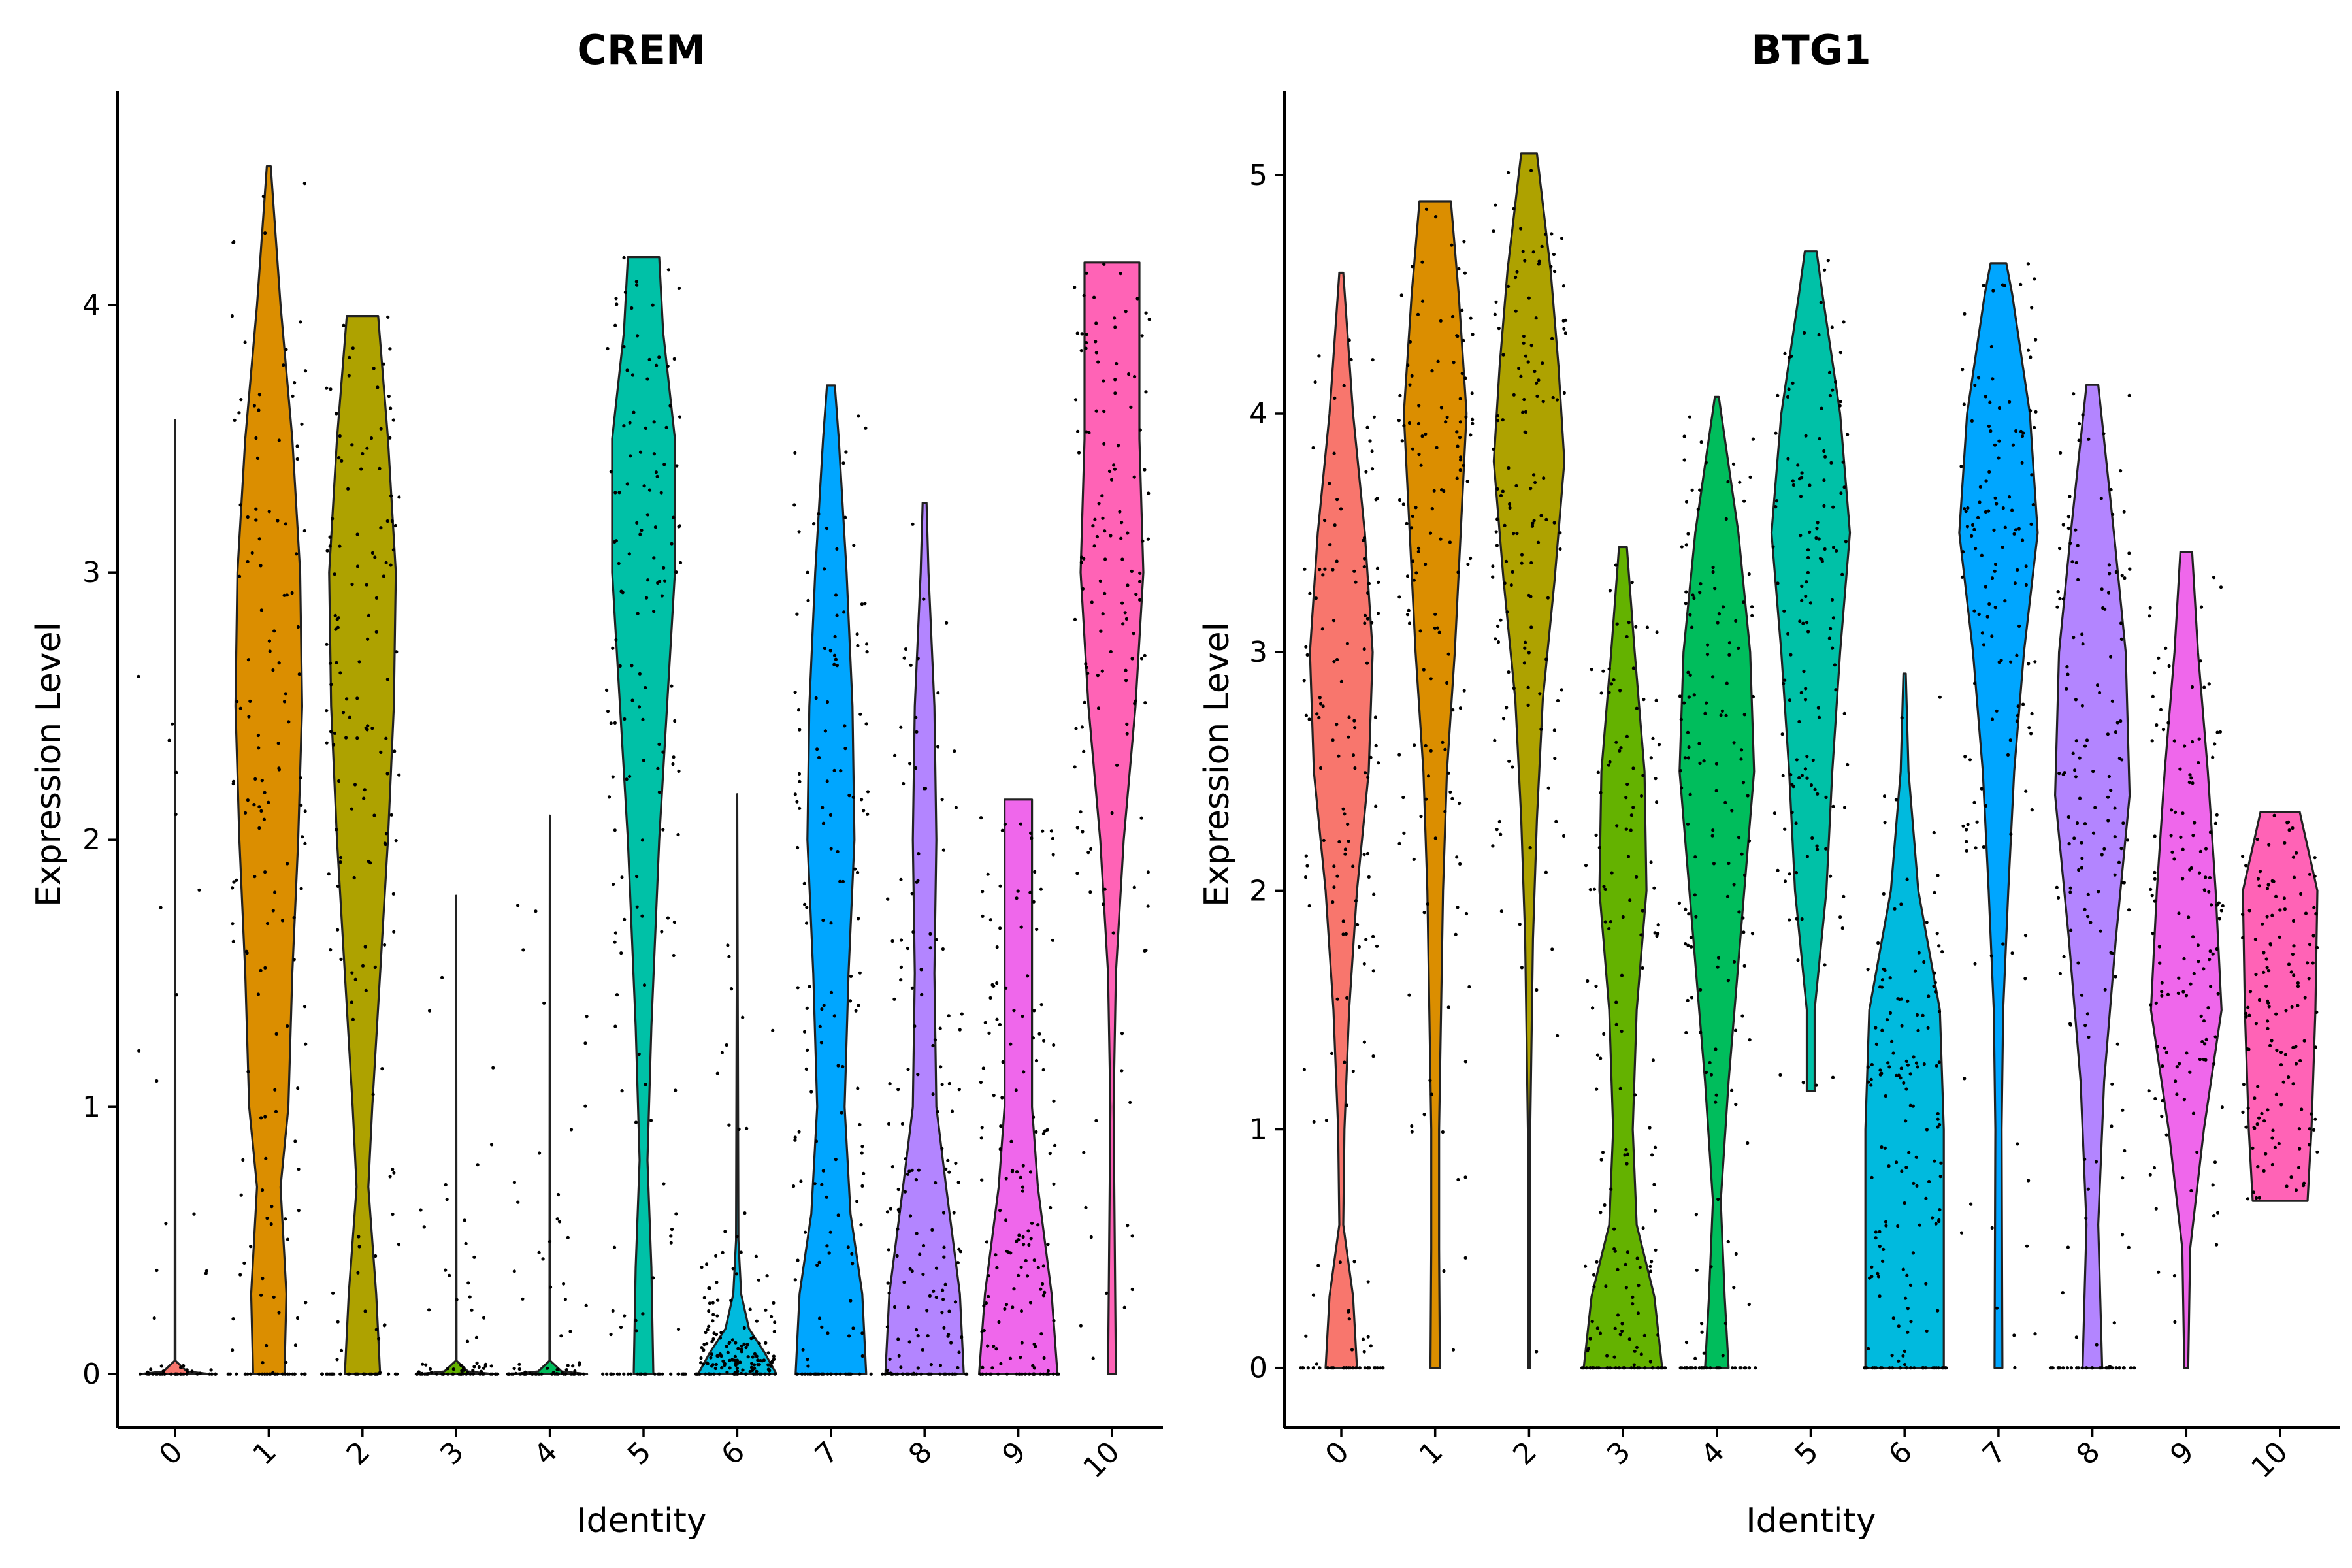 The image size is (2352, 1568). Describe the element at coordinates (91, 572) in the screenshot. I see `y-tick-label: 3` at that location.